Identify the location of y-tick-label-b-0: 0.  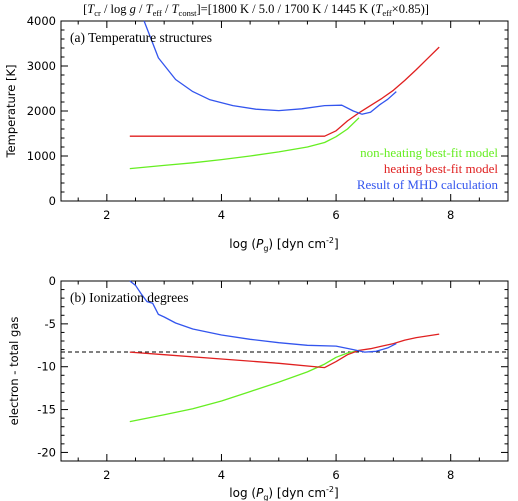
(52, 281).